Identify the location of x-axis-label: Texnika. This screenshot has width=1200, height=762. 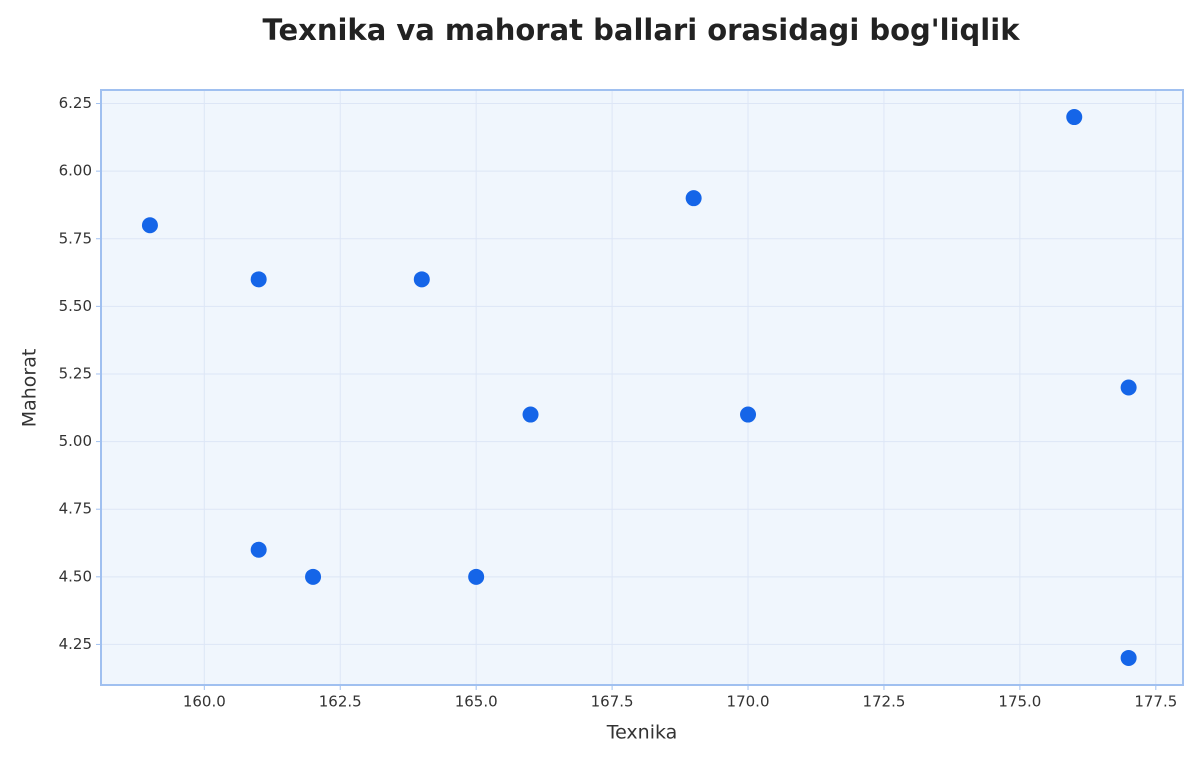
(642, 733).